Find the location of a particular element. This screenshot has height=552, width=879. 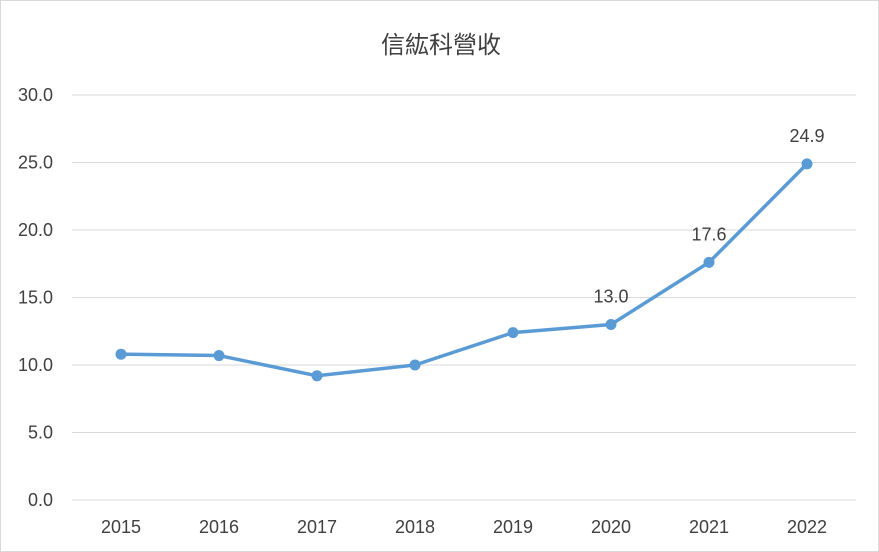

chart-title: 信紘科營收 is located at coordinates (441, 45).